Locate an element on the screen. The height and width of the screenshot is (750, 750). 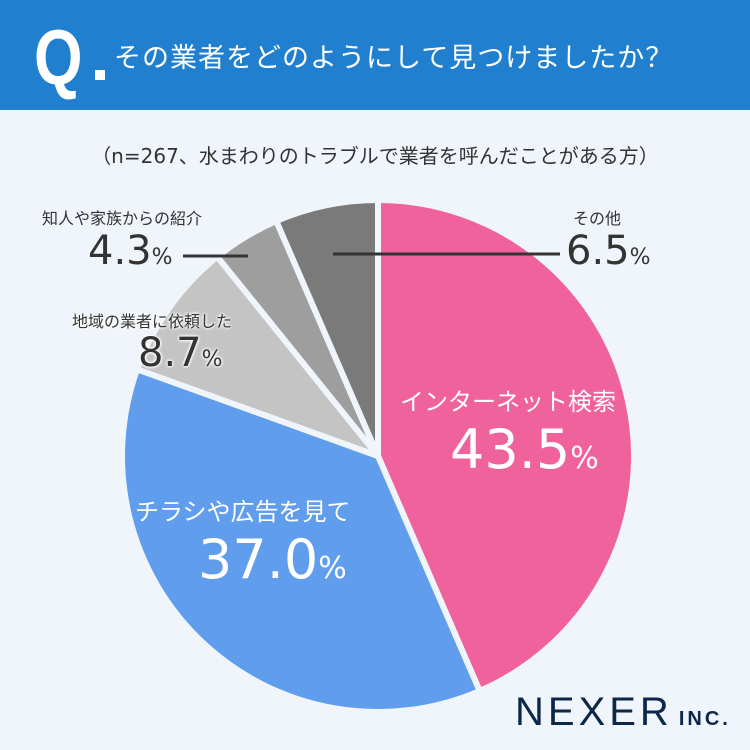
q-dot is located at coordinates (100, 75).